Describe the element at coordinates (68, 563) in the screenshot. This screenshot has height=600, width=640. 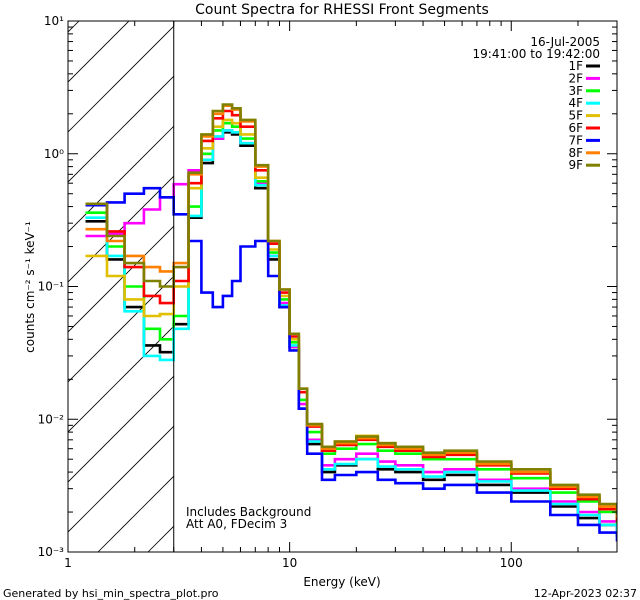
I see `x-tick-label: 1` at that location.